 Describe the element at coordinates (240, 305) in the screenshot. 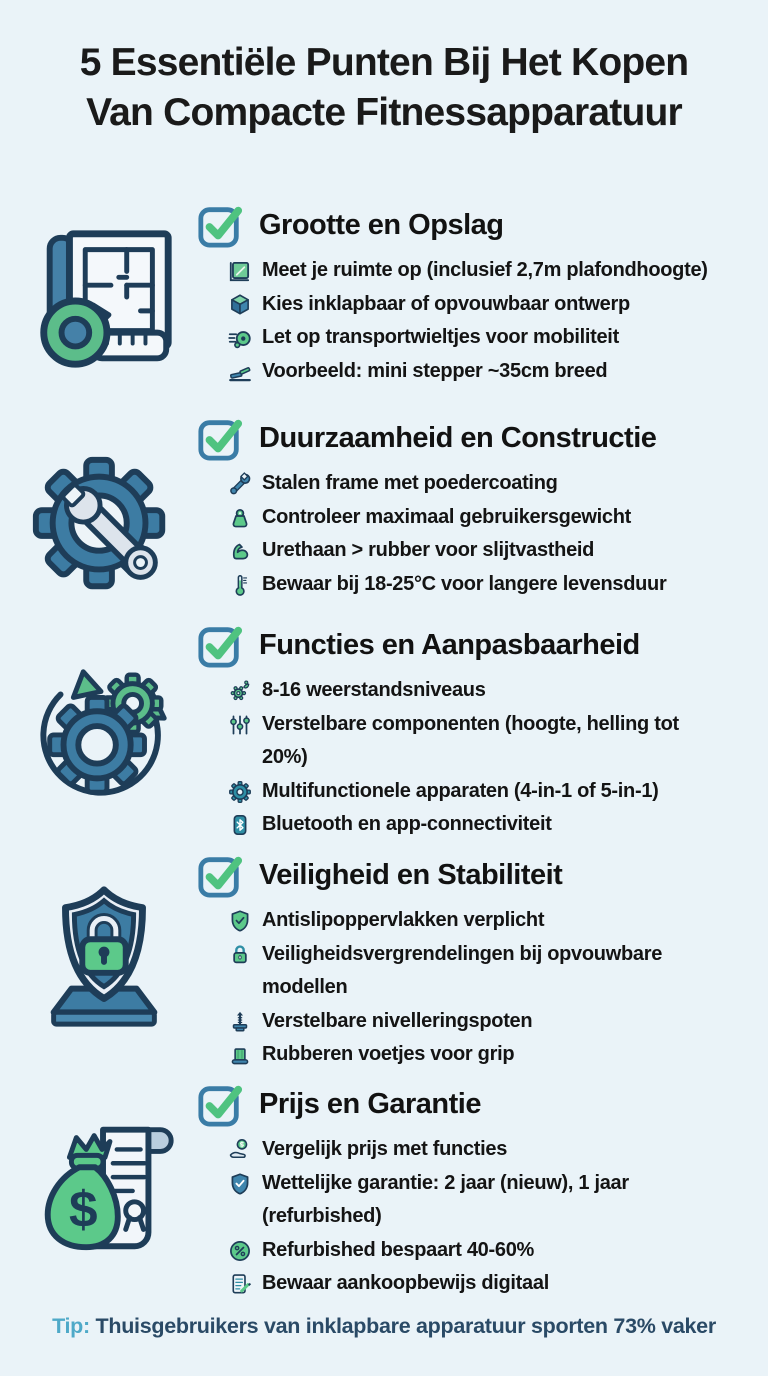

I see `folding-cube-icon` at that location.